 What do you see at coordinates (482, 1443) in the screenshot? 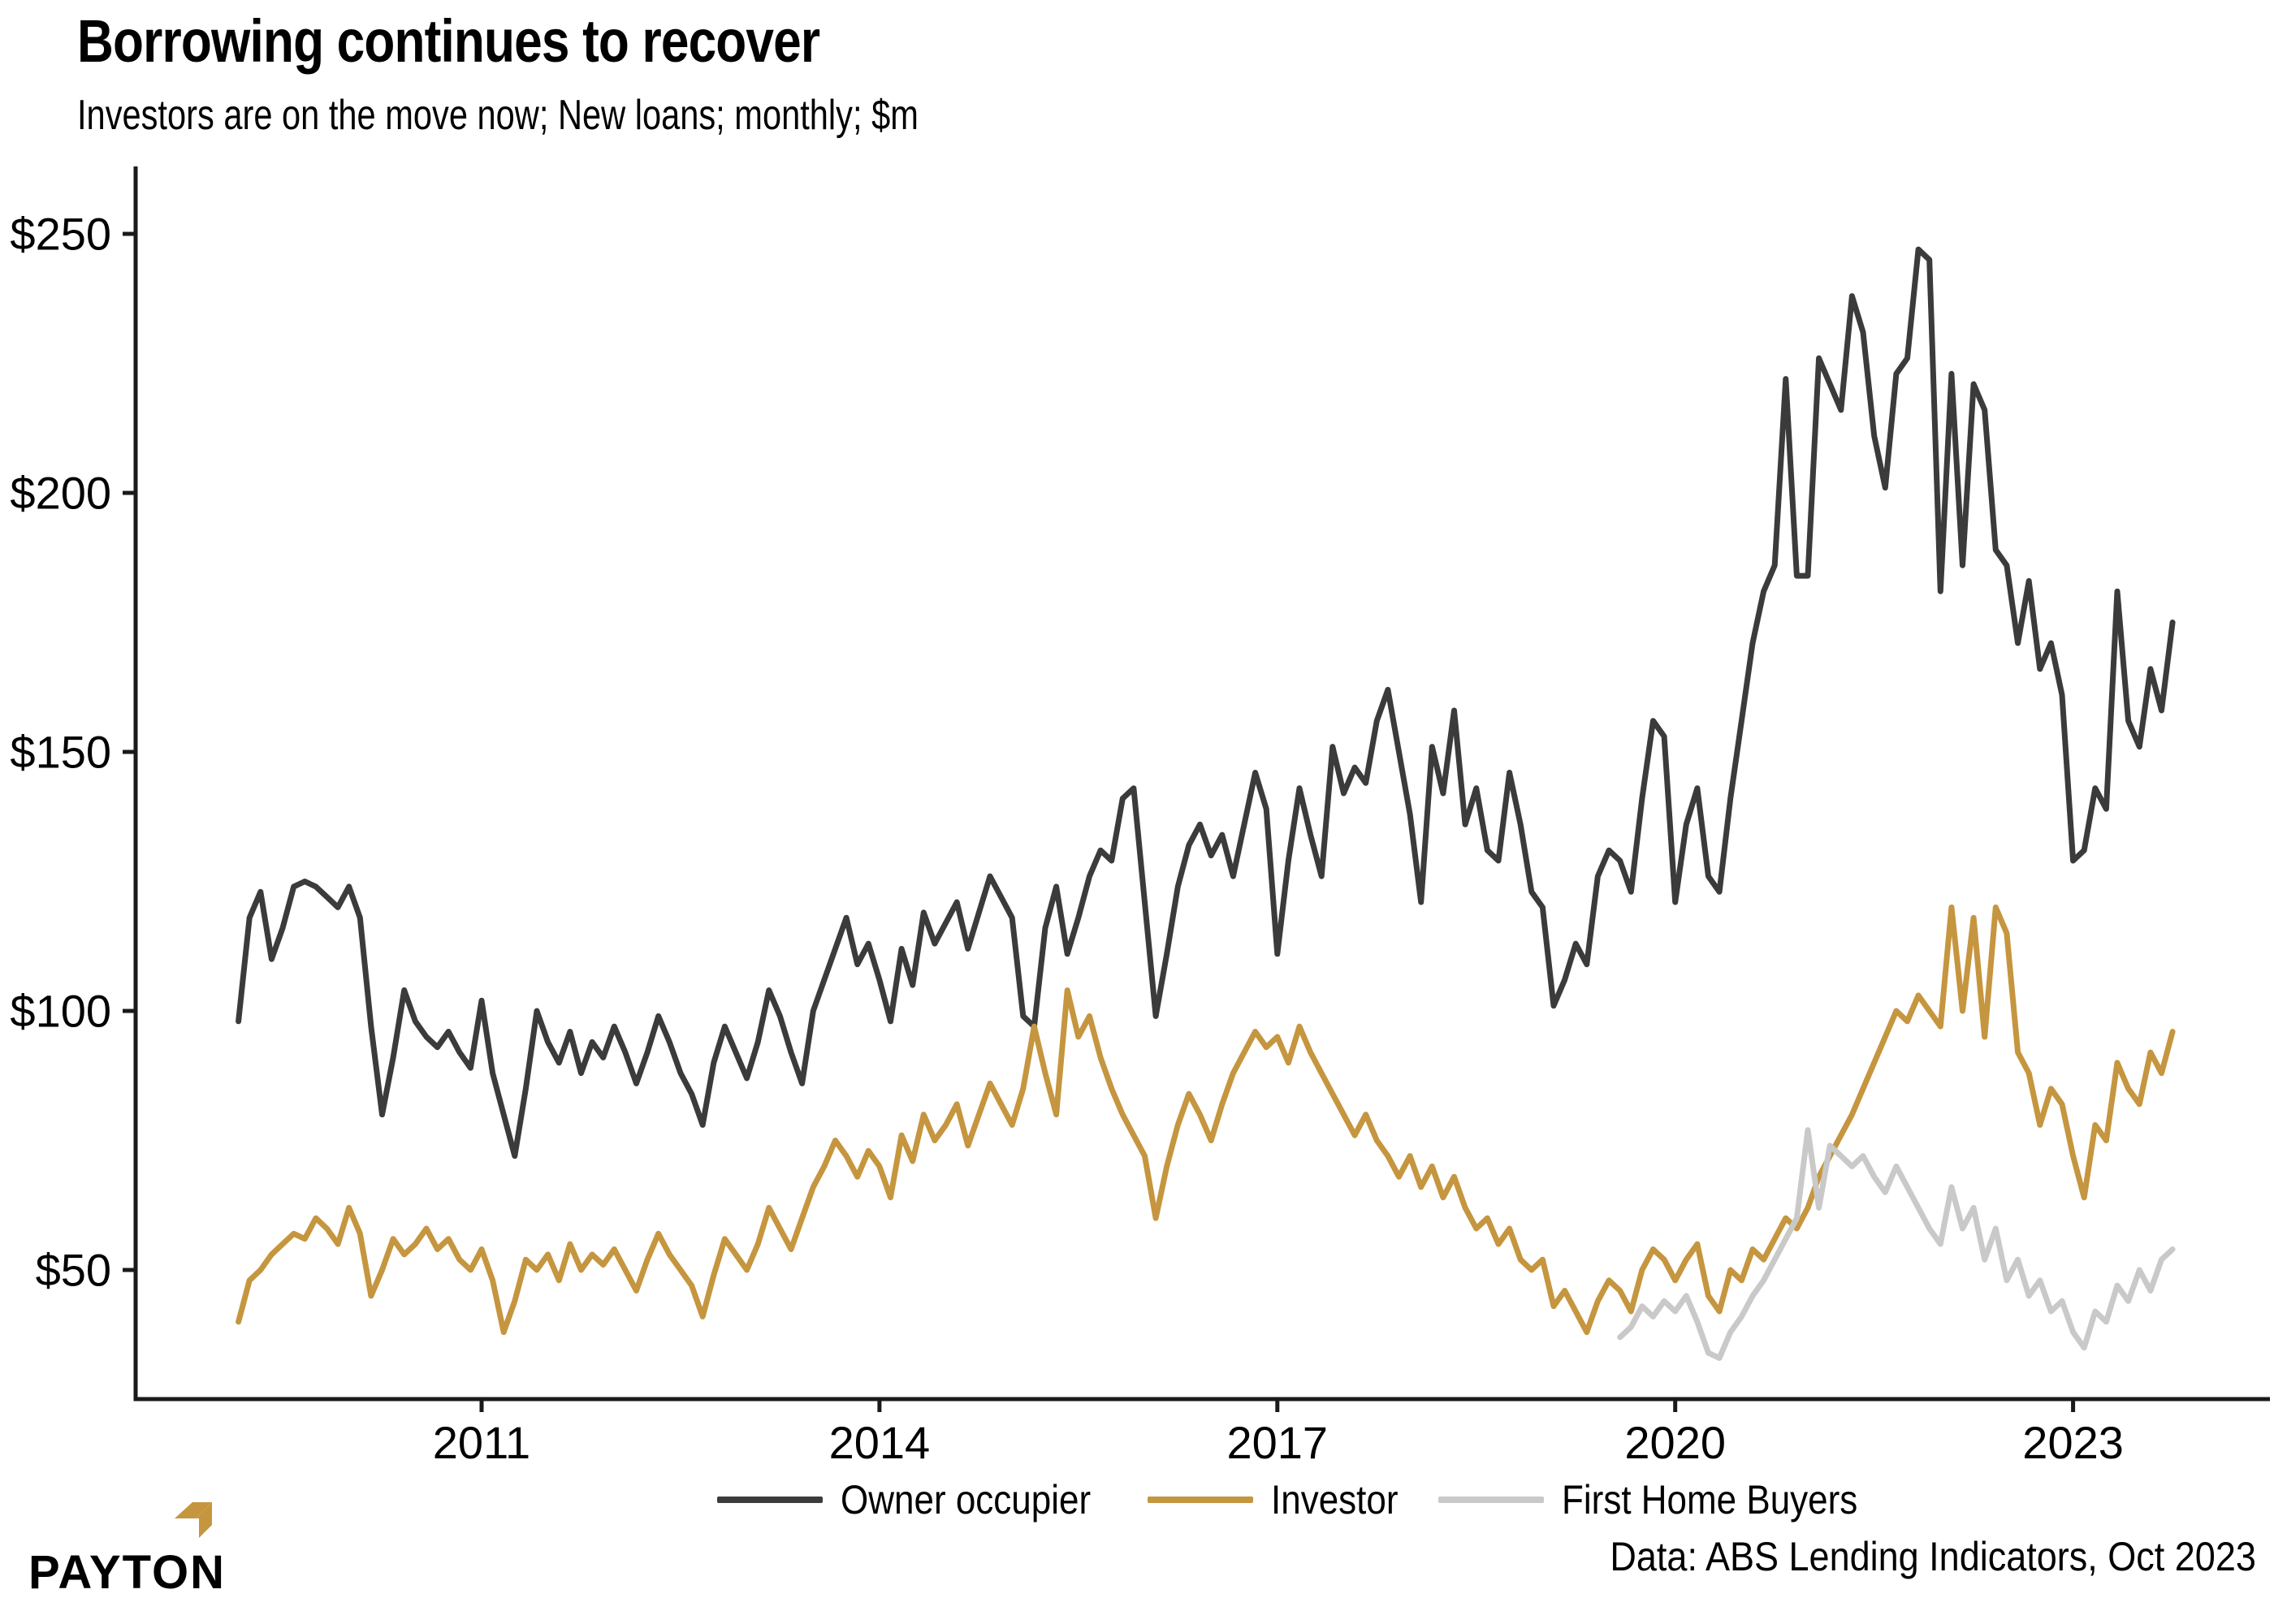
I see `x-axis-tick-label: 2011` at bounding box center [482, 1443].